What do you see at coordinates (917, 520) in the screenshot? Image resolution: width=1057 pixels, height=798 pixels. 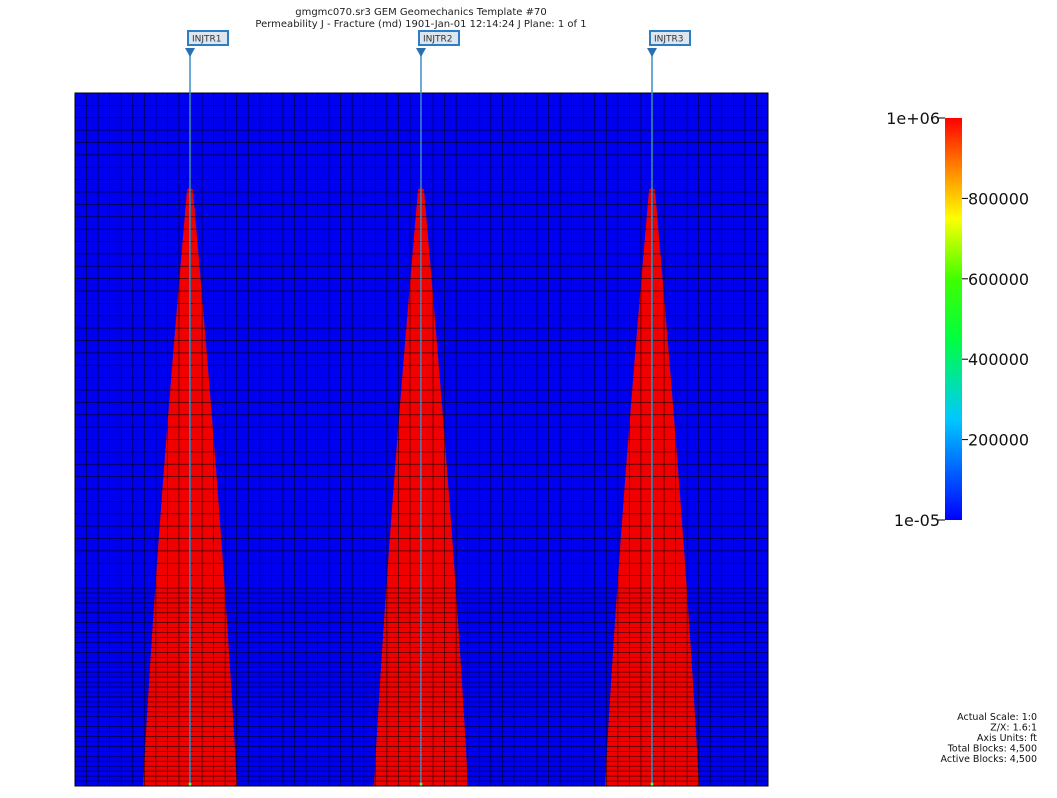 I see `colorbar-label: 1e-05` at bounding box center [917, 520].